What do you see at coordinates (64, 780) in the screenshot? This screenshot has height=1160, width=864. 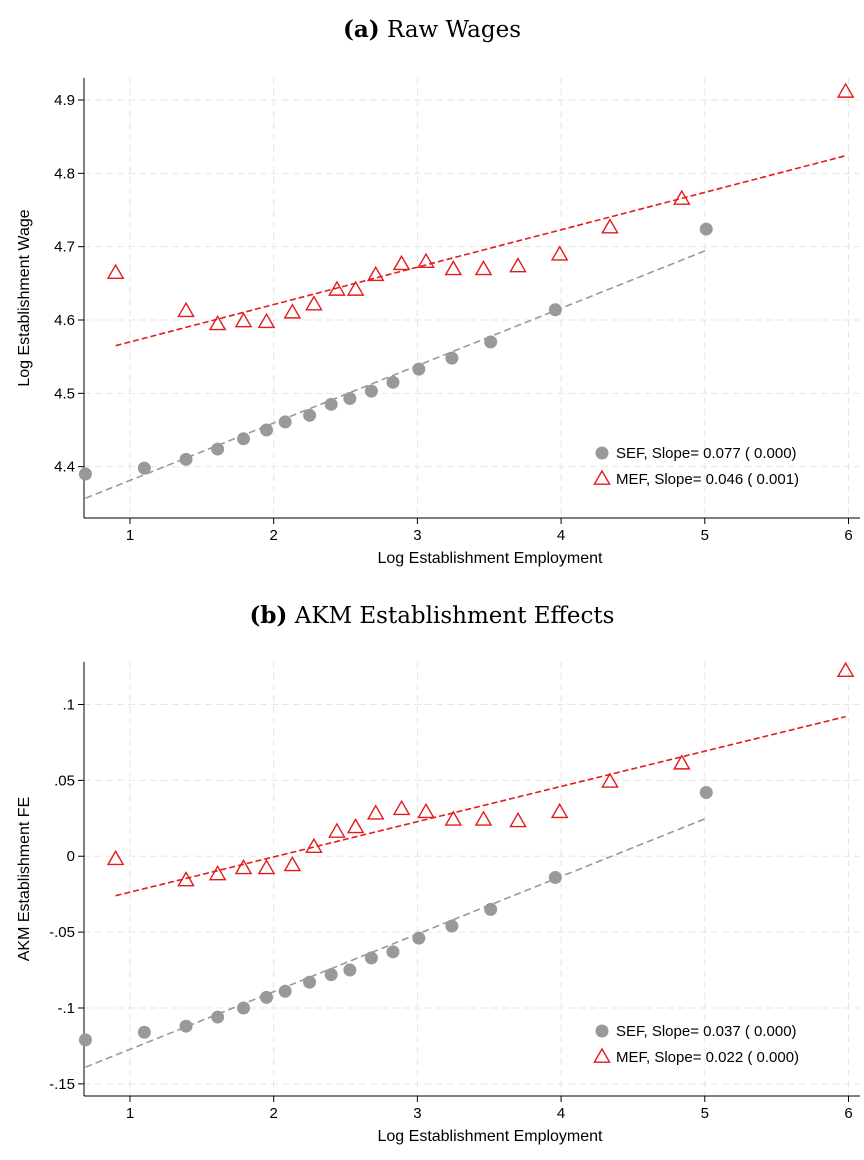 I see `y-tick-label: .05` at bounding box center [64, 780].